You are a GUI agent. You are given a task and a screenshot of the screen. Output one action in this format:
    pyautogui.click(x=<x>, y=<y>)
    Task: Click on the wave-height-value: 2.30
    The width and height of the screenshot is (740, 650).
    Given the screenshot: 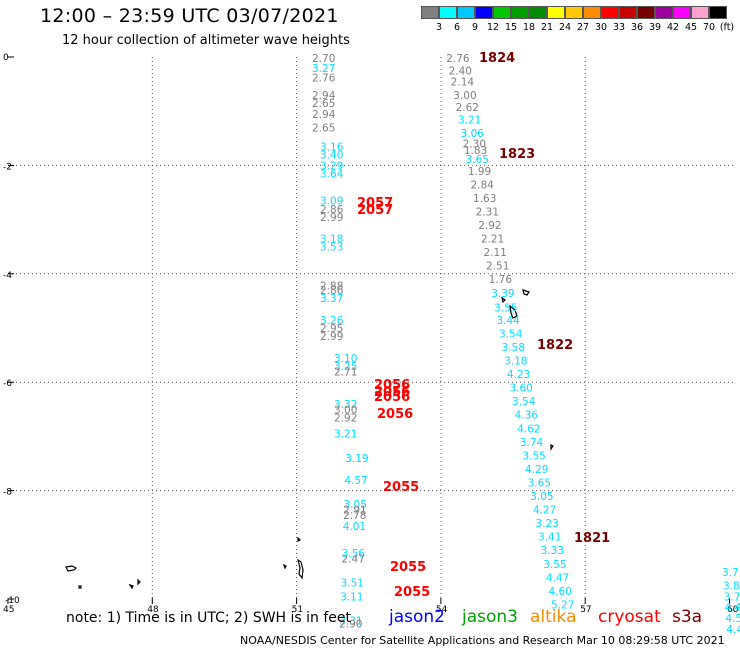 What is the action you would take?
    pyautogui.click(x=474, y=145)
    